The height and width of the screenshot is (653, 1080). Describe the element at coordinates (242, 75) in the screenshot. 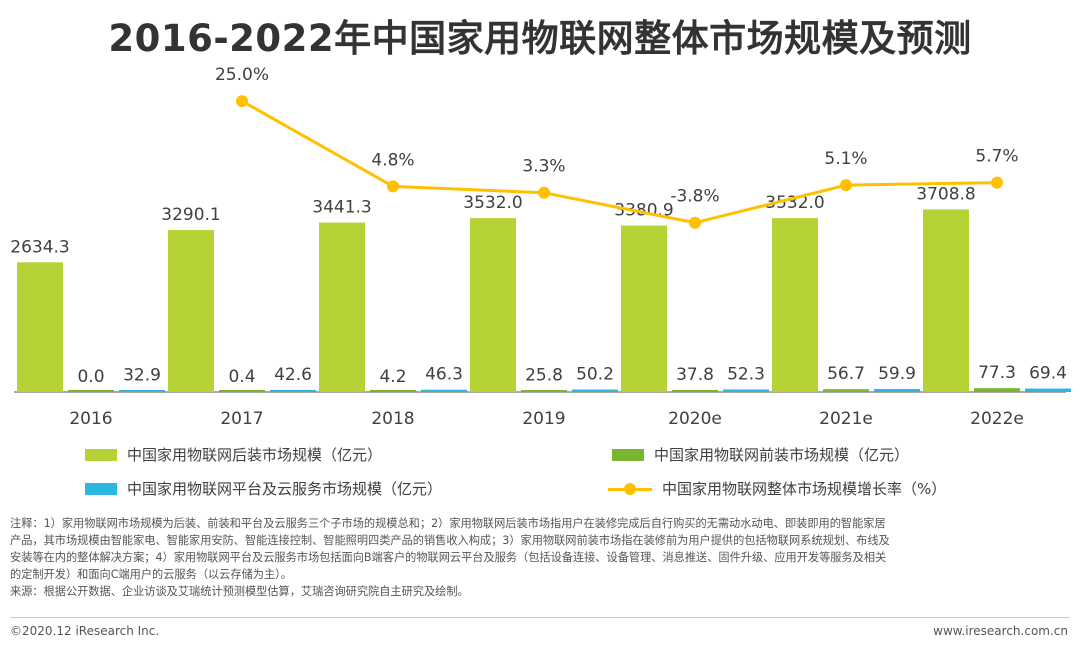

I see `growth-rate-label-2017: 25.0%` at that location.